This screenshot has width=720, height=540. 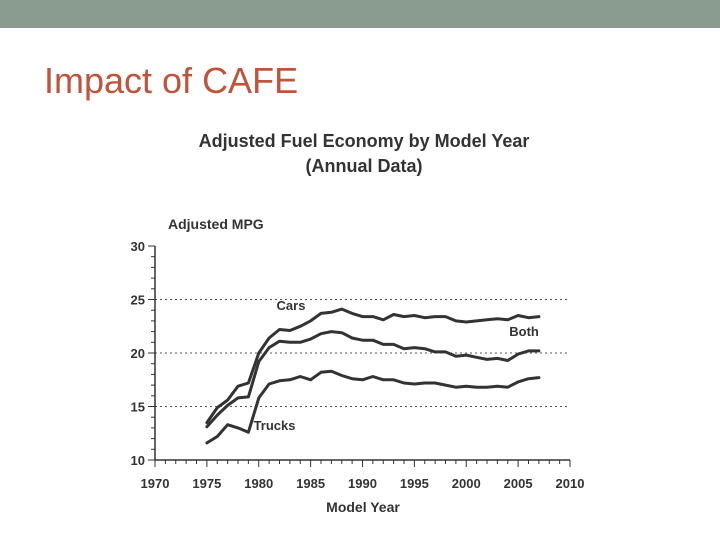 What do you see at coordinates (524, 331) in the screenshot?
I see `series-label-both: Both` at bounding box center [524, 331].